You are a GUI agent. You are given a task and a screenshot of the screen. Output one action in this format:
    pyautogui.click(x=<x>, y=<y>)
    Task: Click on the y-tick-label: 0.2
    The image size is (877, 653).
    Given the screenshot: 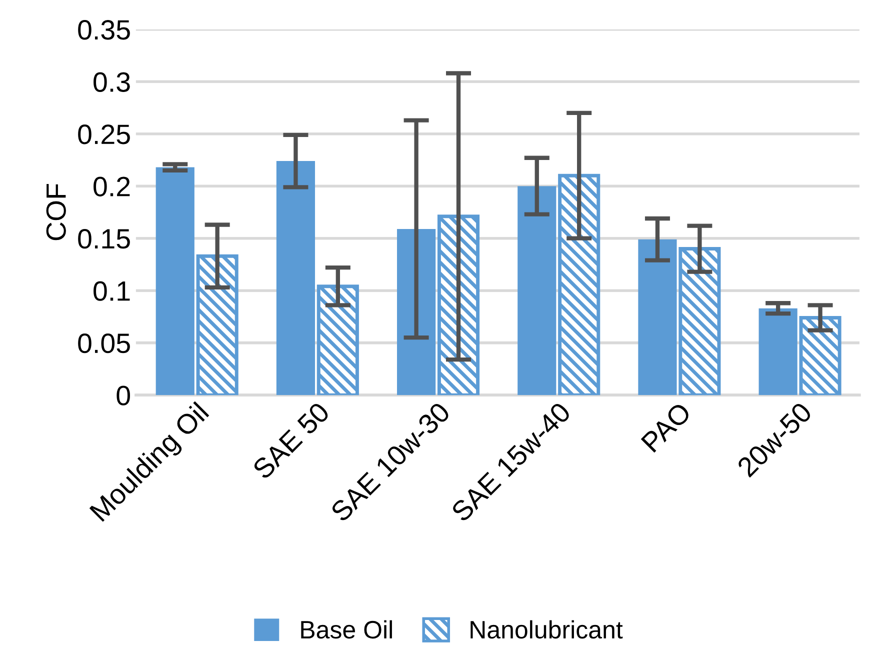 What is the action you would take?
    pyautogui.click(x=112, y=186)
    